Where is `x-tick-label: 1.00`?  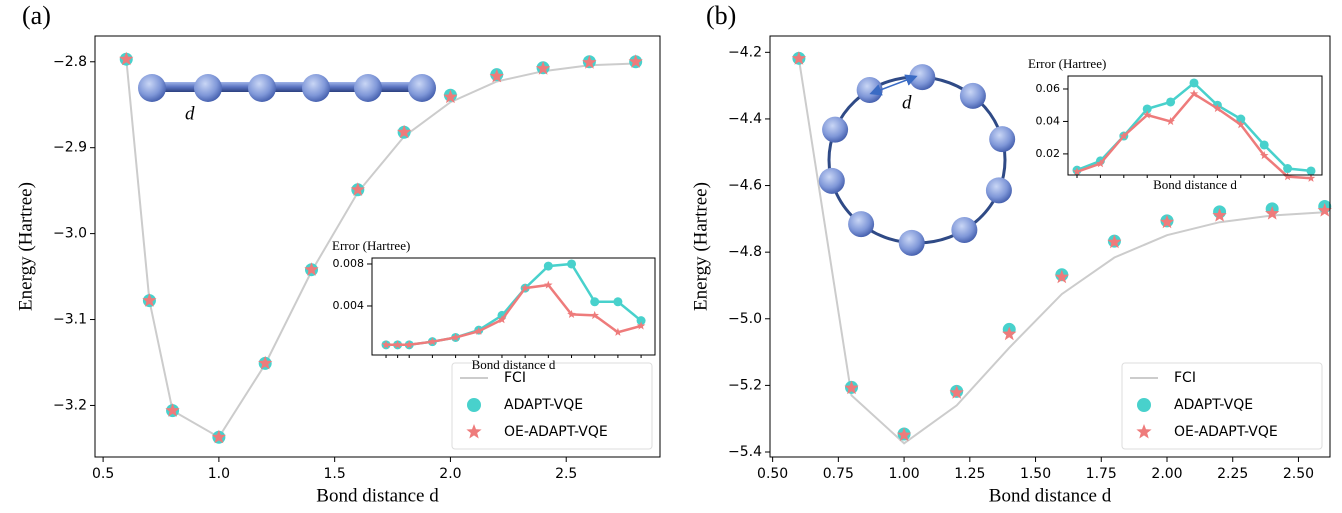 x-tick-label: 1.00 is located at coordinates (903, 474).